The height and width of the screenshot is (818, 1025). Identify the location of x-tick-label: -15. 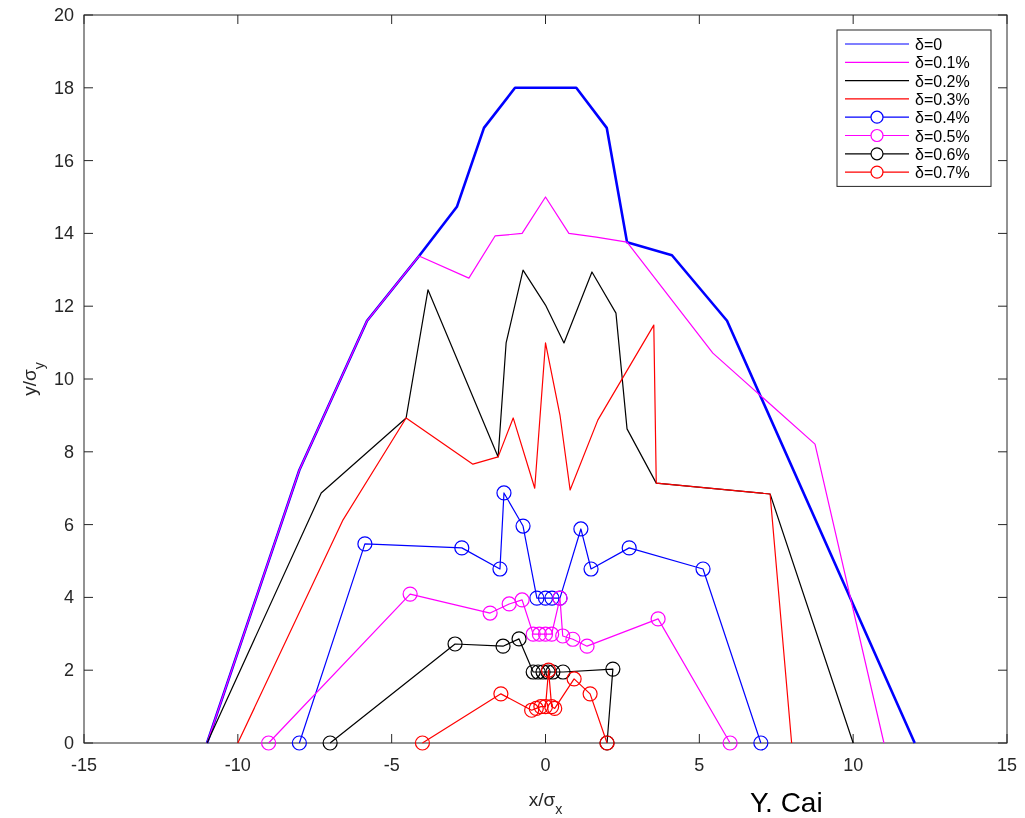
(84, 765).